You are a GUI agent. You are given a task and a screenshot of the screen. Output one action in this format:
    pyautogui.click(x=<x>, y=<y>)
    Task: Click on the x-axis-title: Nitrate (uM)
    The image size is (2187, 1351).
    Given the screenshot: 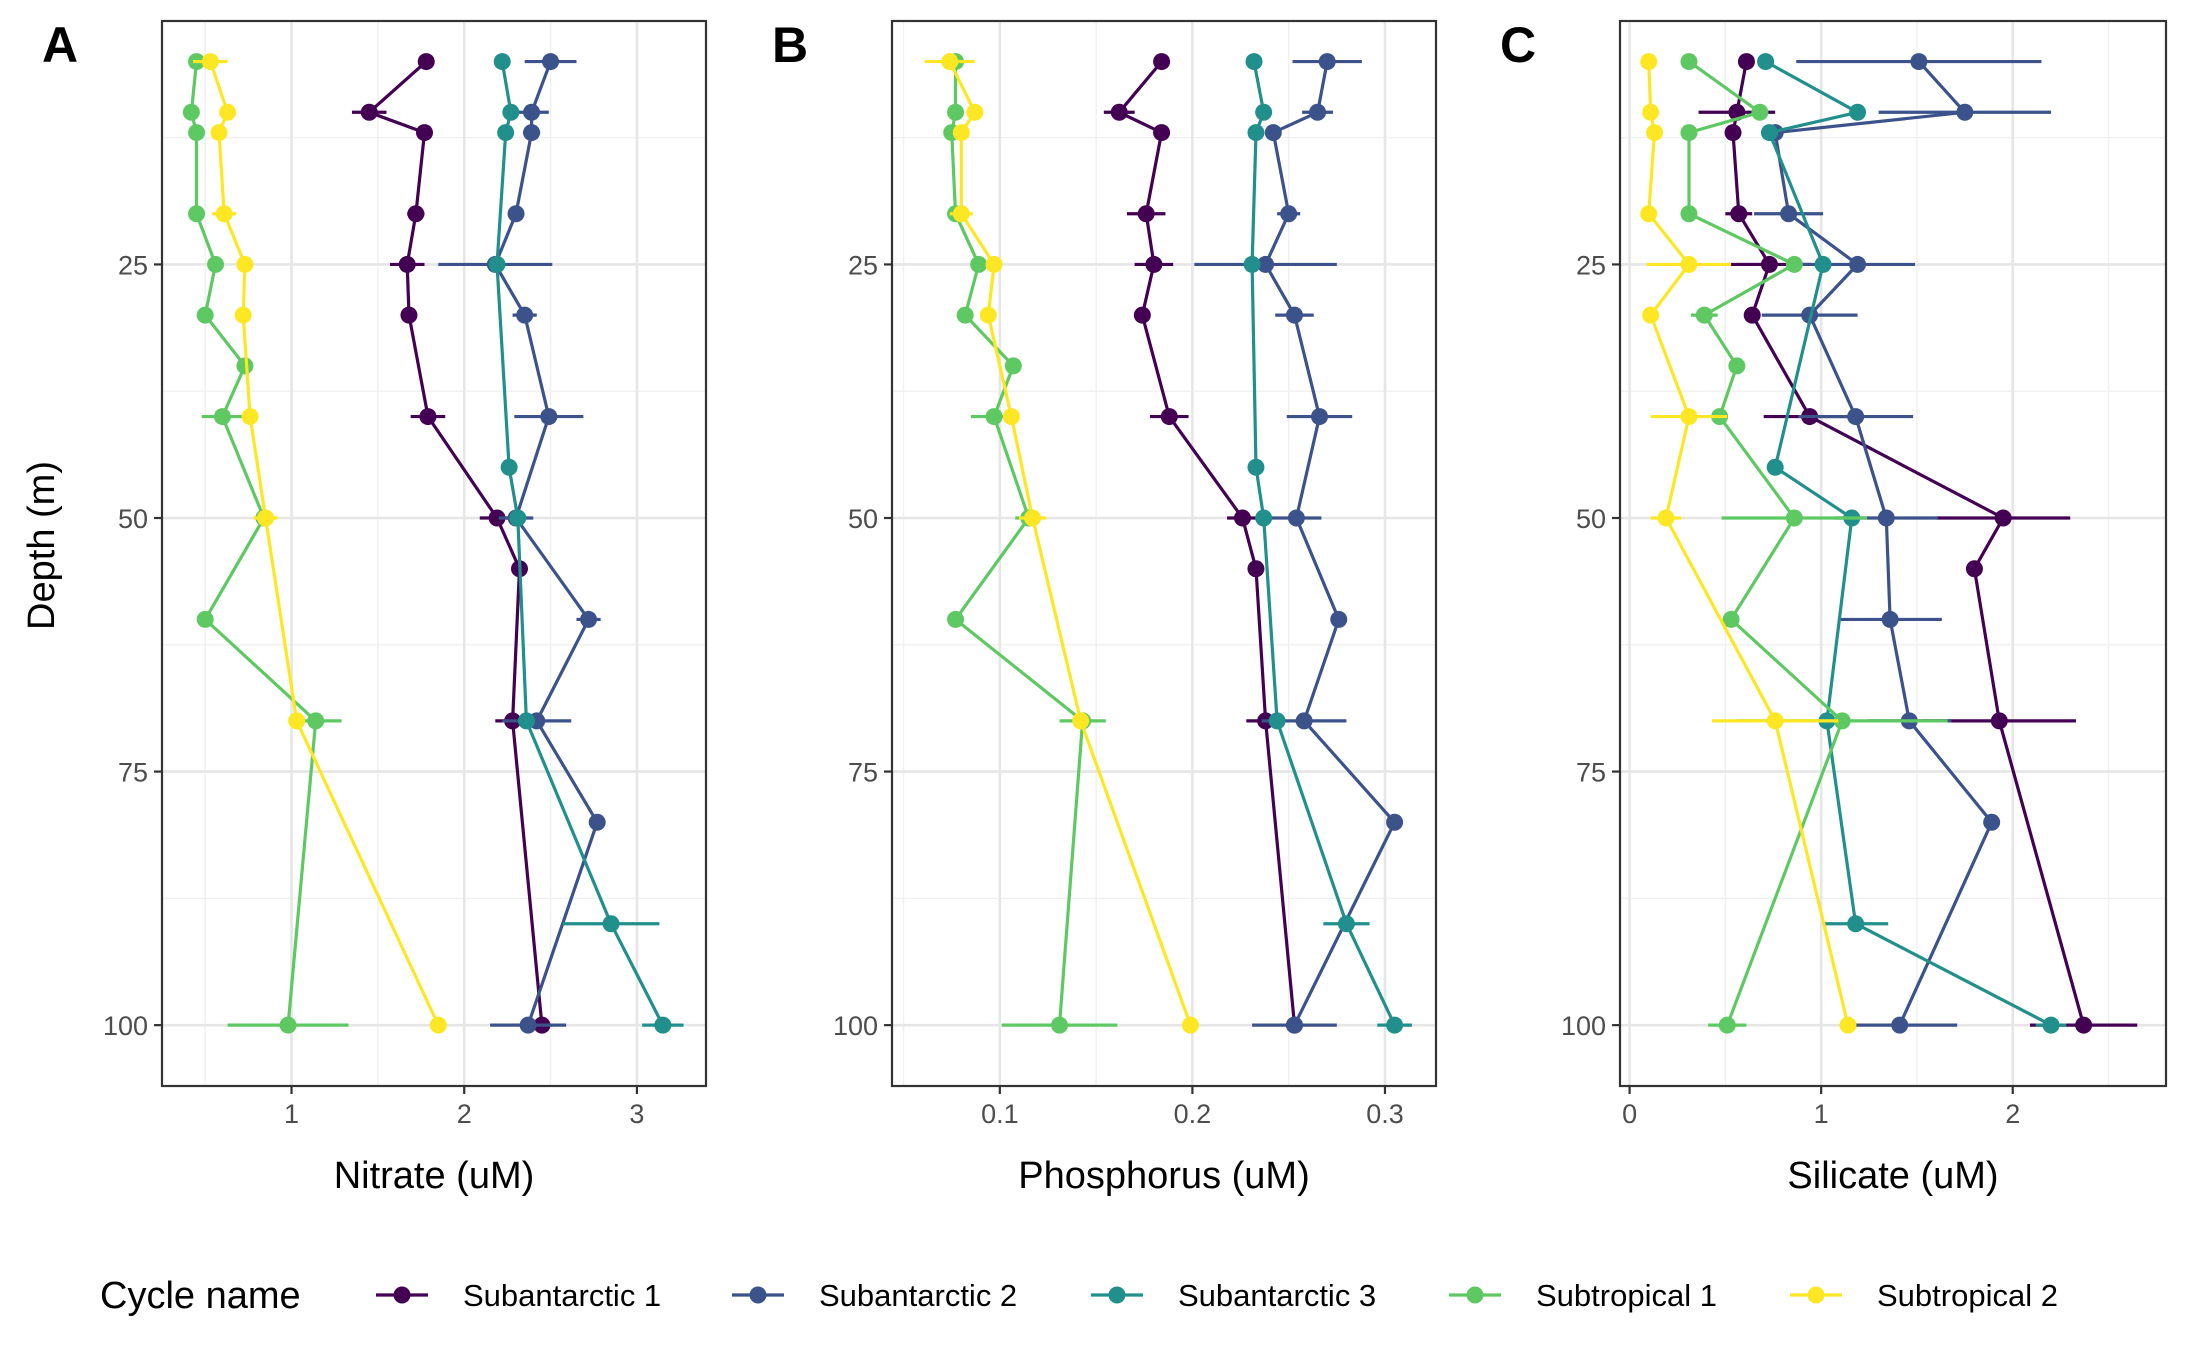 What is the action you would take?
    pyautogui.click(x=434, y=1176)
    